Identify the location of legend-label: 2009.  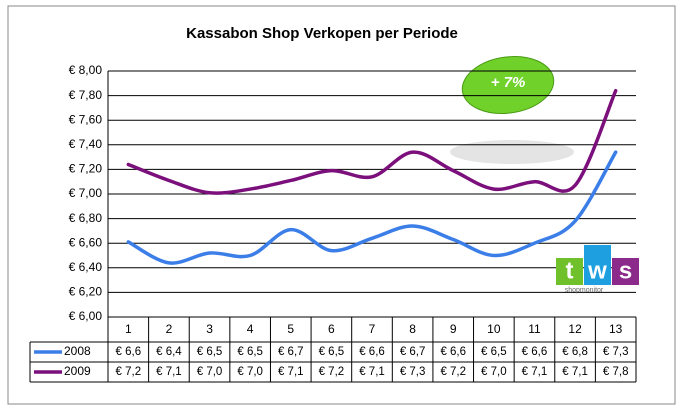
(77, 371).